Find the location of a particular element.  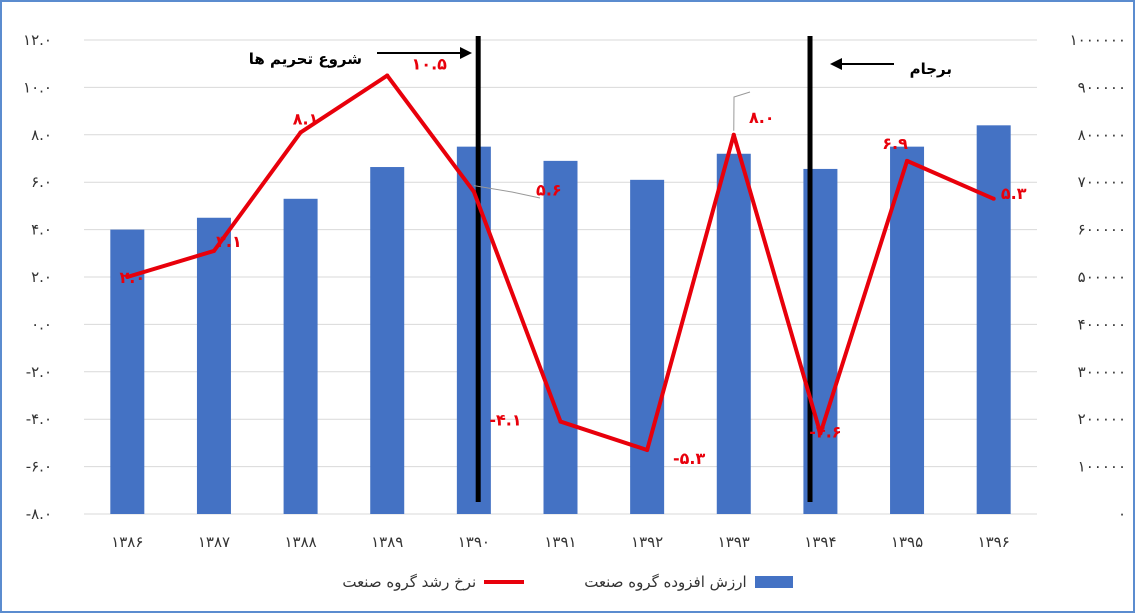

left-tick-label: -۴.۰ is located at coordinates (39, 419).